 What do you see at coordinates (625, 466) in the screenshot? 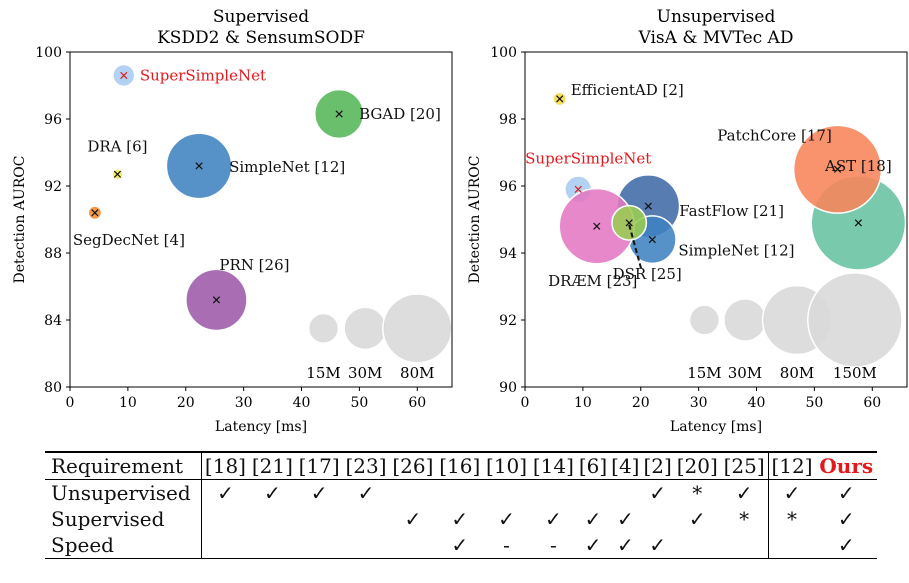
I see `table-header-method: [4]` at bounding box center [625, 466].